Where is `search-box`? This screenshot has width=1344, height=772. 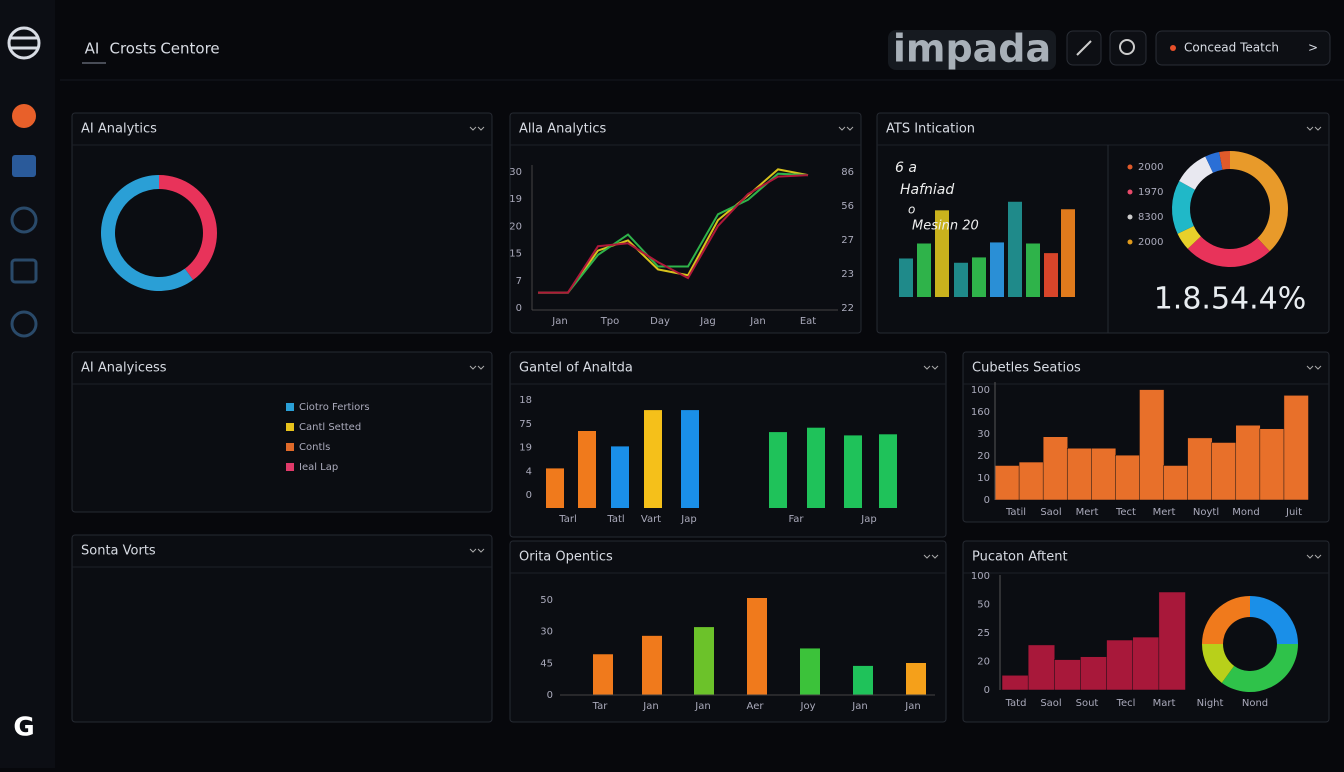 search-box is located at coordinates (1243, 48).